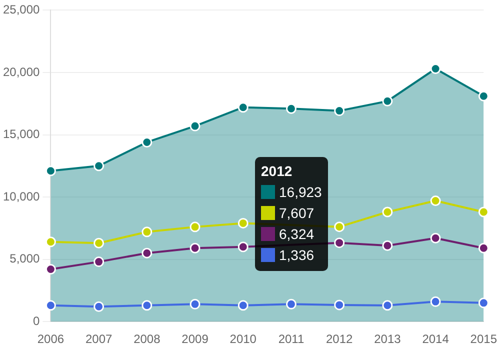 Image resolution: width=500 pixels, height=350 pixels. What do you see at coordinates (98, 339) in the screenshot?
I see `x-tick-label: 2007` at bounding box center [98, 339].